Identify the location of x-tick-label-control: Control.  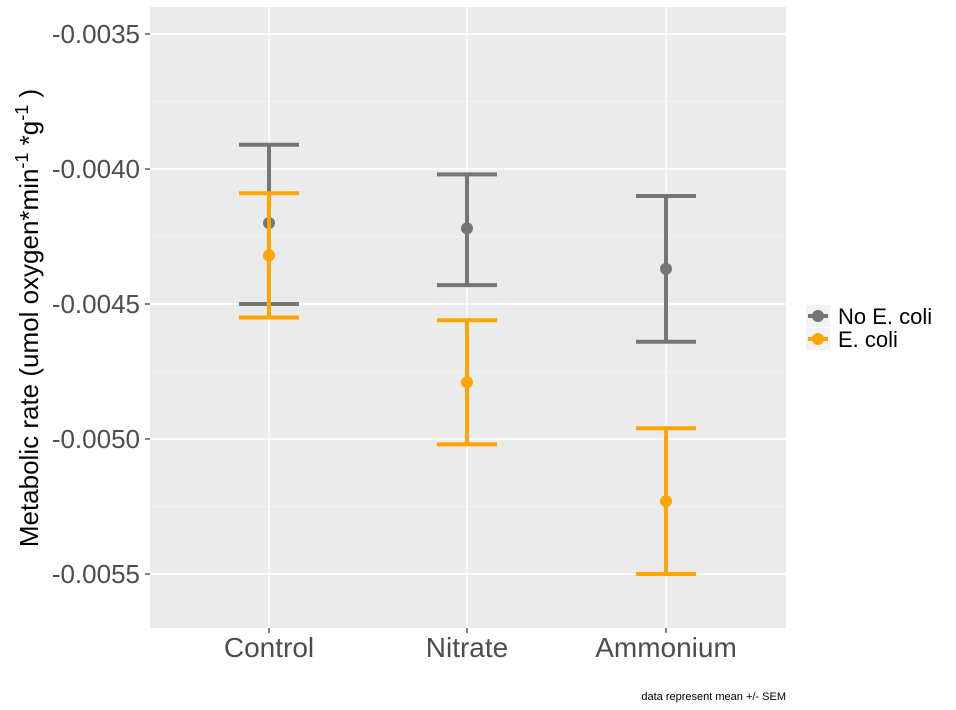
(269, 647).